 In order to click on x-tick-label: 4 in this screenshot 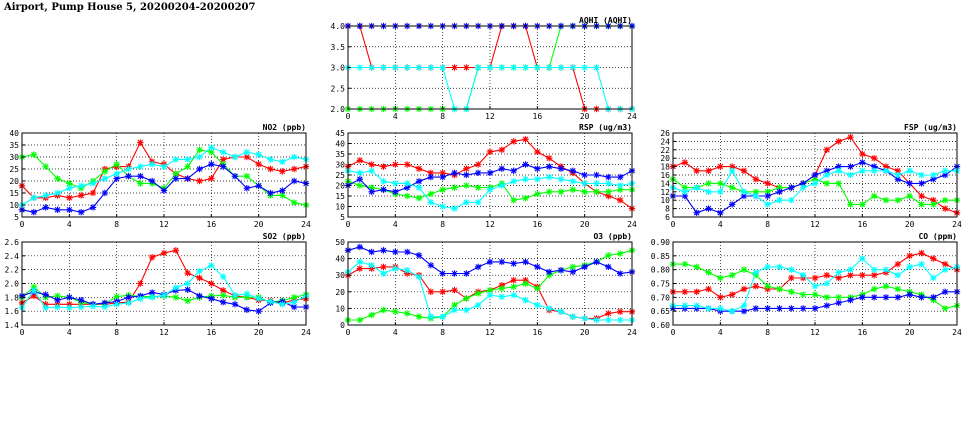, I will do `click(720, 224)`.